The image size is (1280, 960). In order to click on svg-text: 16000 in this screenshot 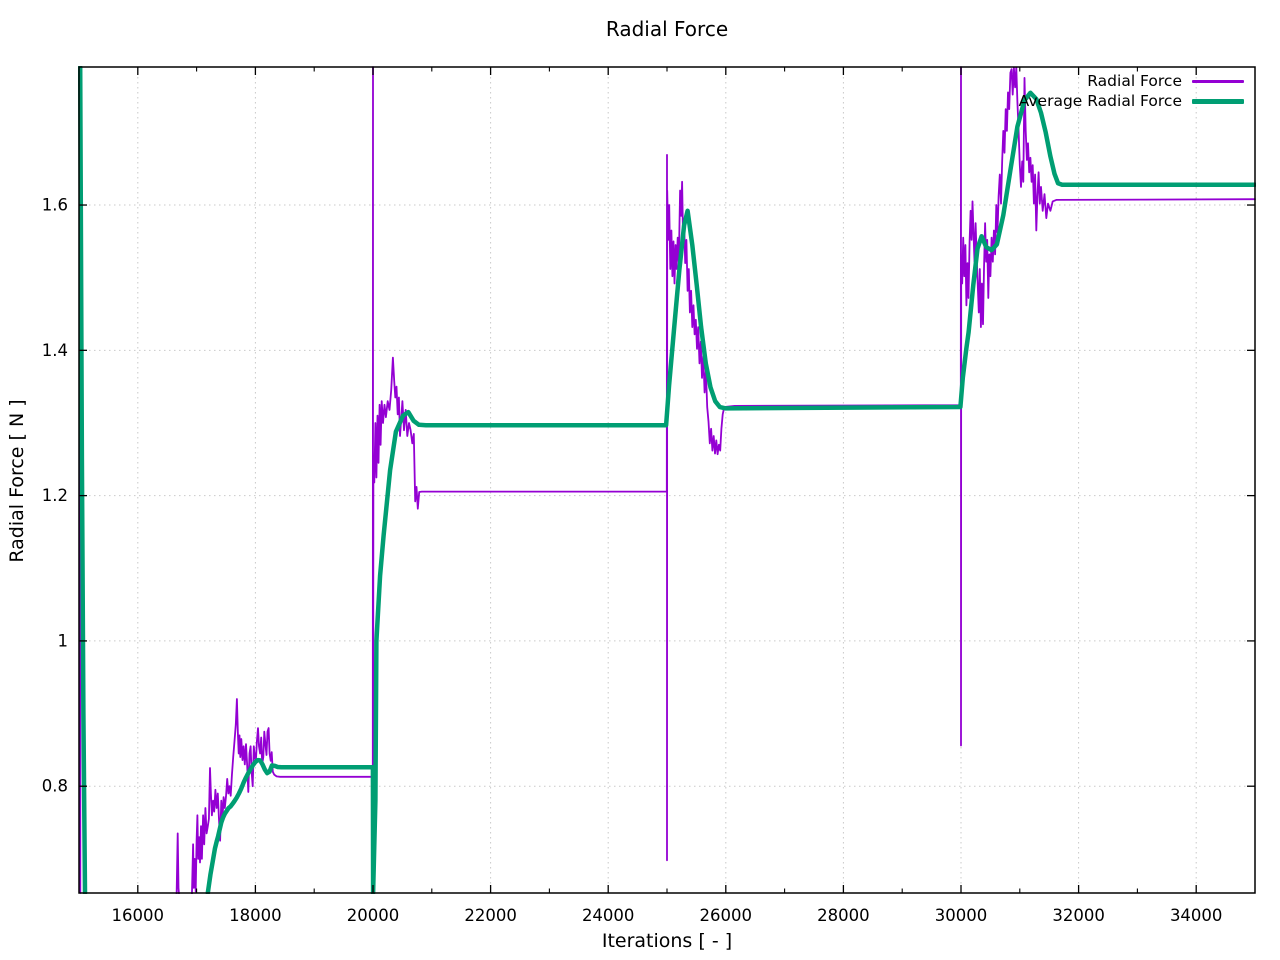, I will do `click(138, 915)`.